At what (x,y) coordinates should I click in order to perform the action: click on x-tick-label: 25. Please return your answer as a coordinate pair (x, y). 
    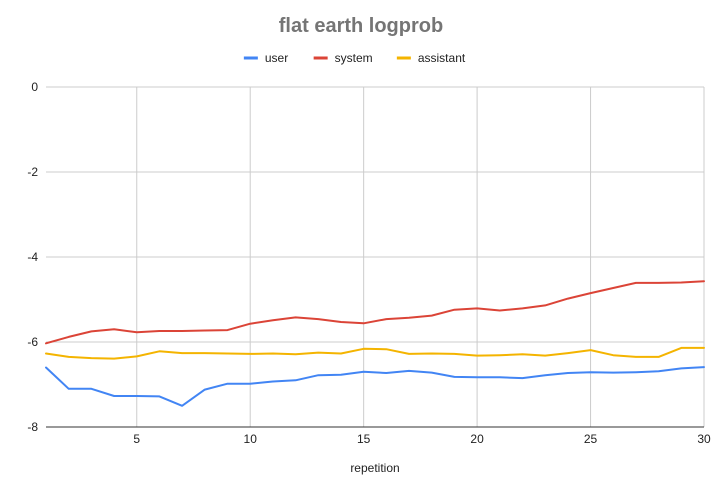
    Looking at the image, I should click on (591, 439).